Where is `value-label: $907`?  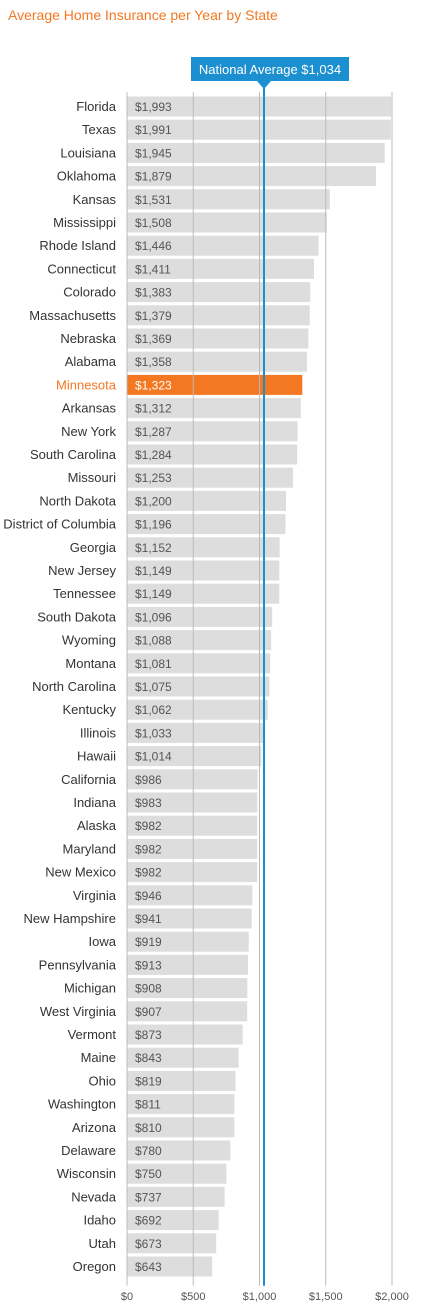 value-label: $907 is located at coordinates (148, 1012).